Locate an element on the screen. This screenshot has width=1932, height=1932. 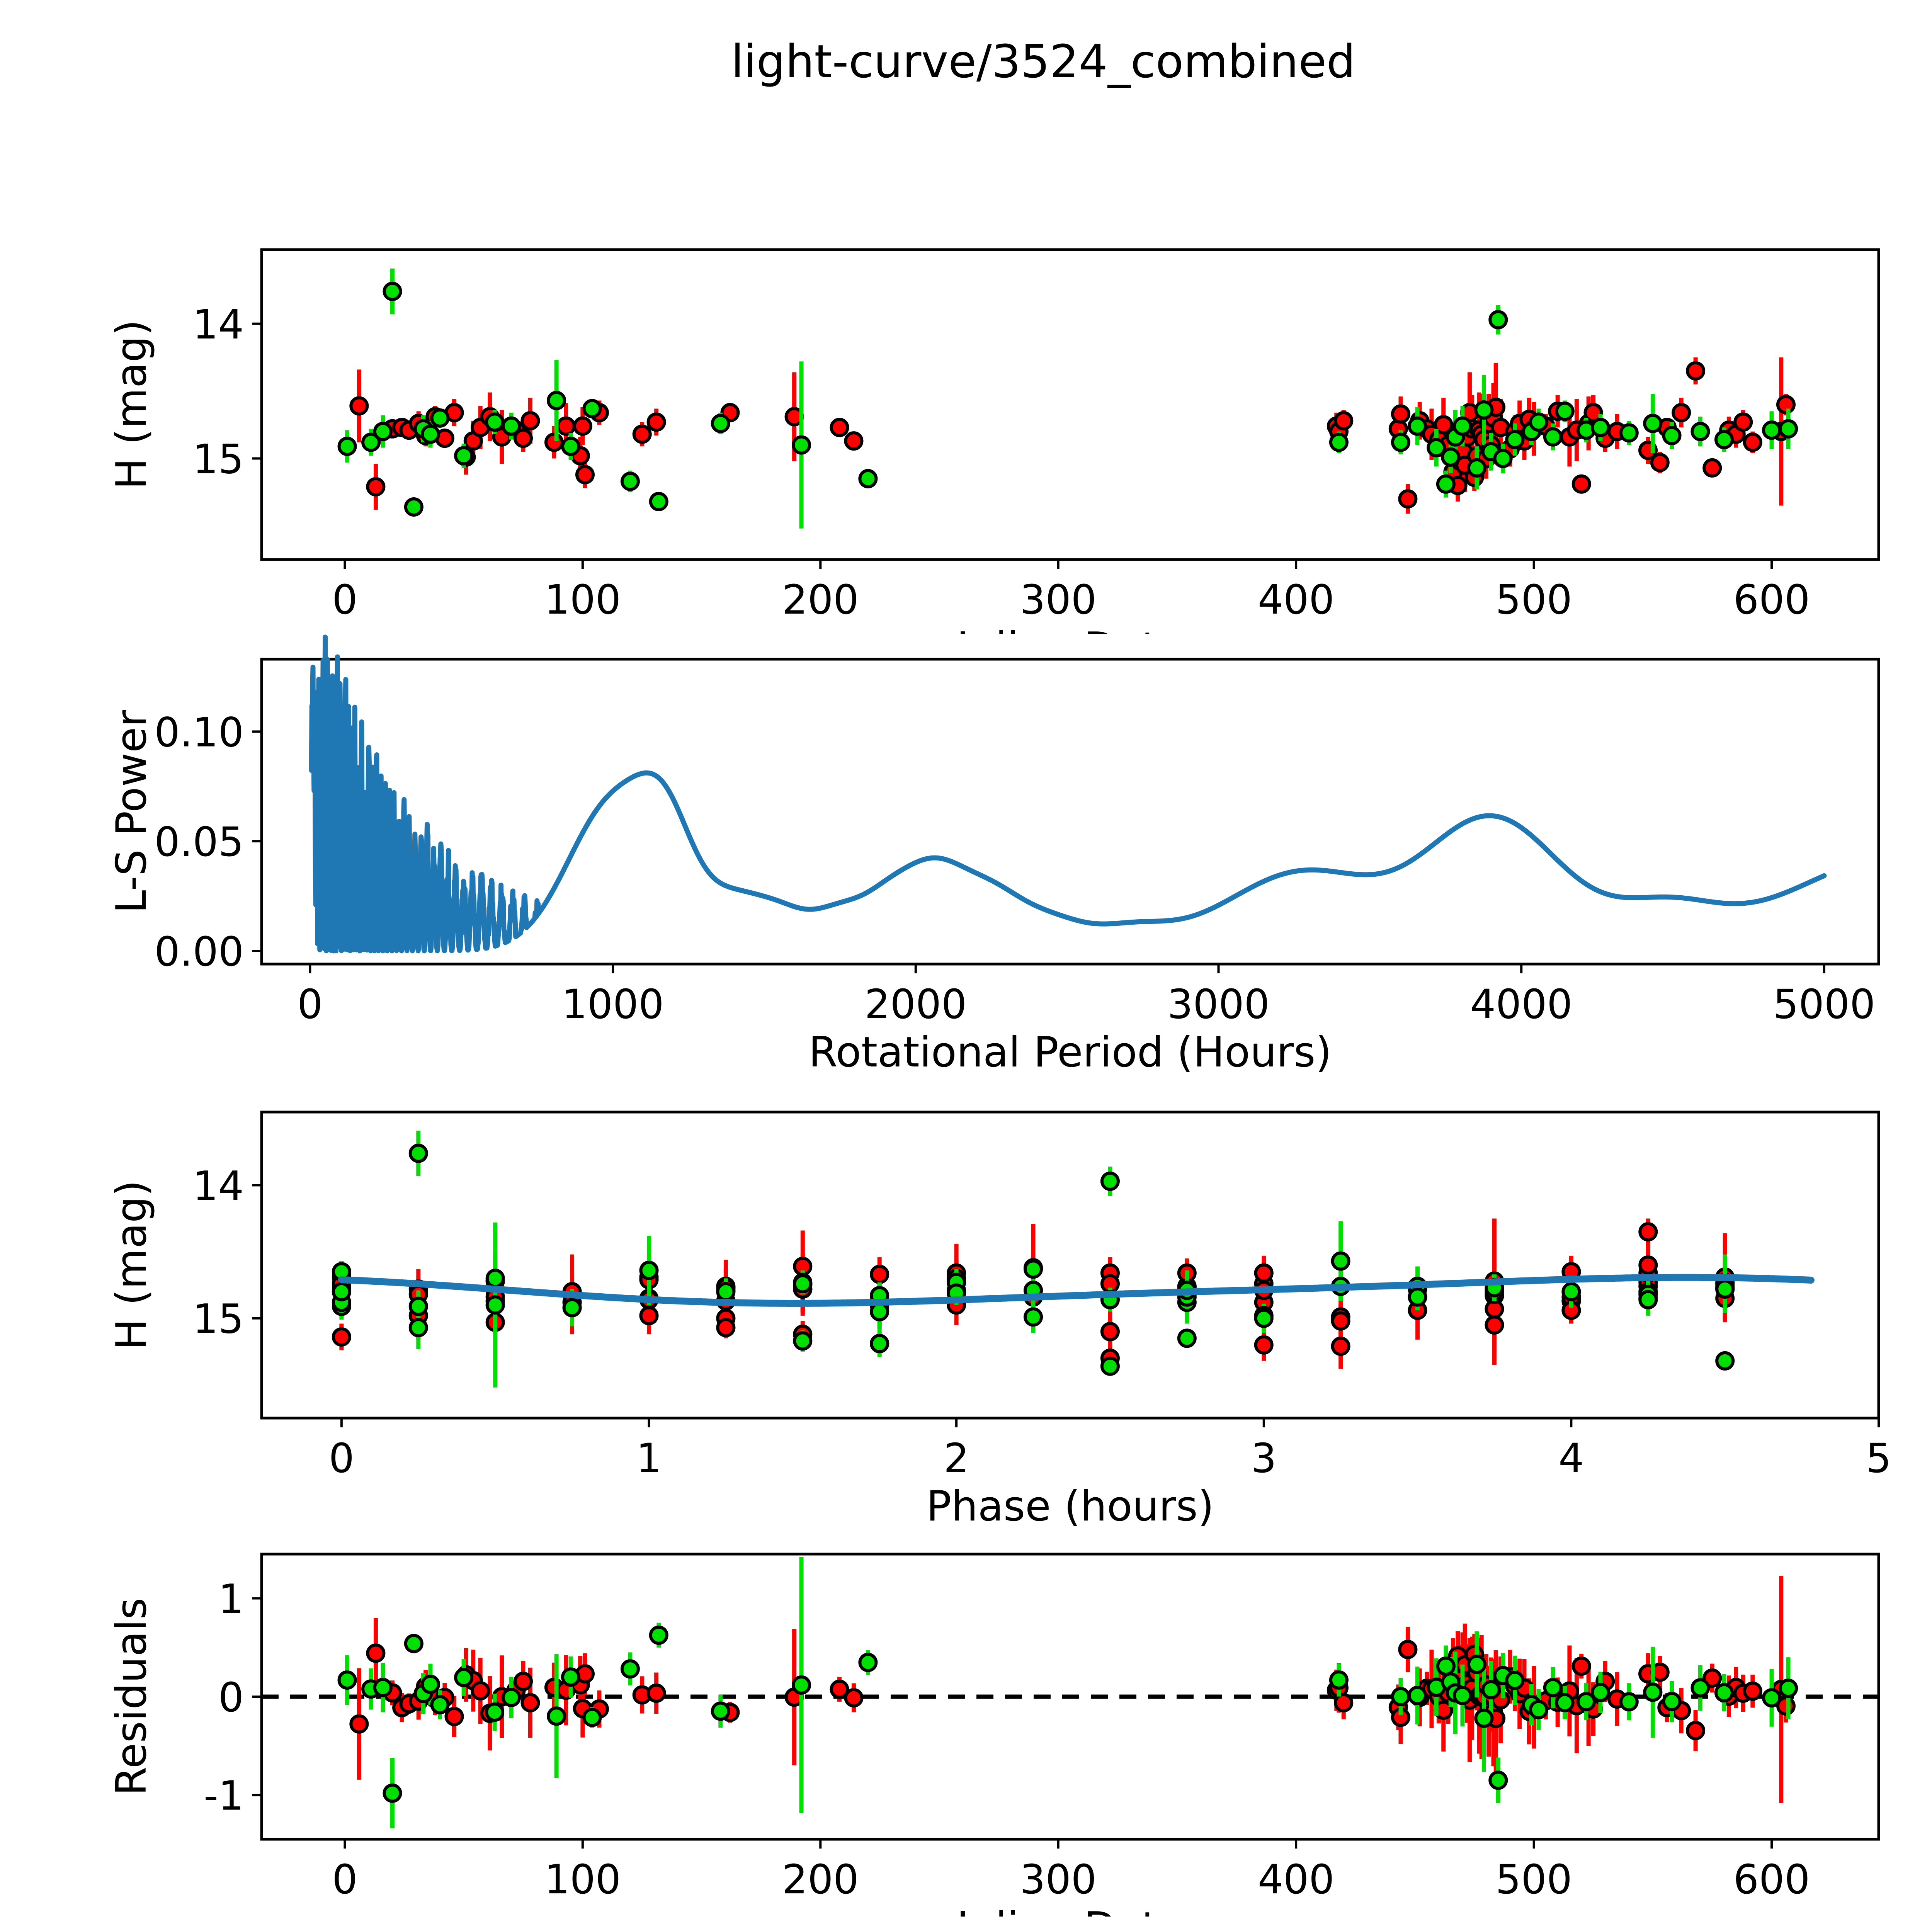
svg-text: Rotational Period (Hours) is located at coordinates (1070, 1052).